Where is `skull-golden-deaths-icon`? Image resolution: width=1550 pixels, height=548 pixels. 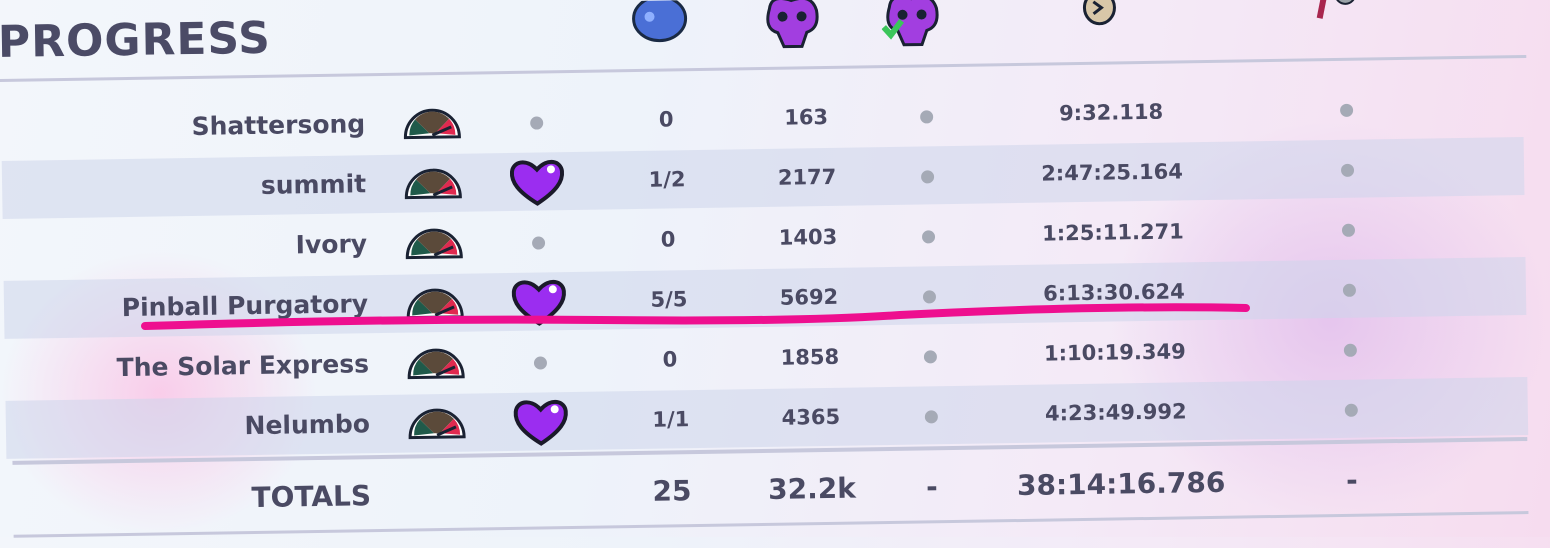
skull-golden-deaths-icon is located at coordinates (911, 23).